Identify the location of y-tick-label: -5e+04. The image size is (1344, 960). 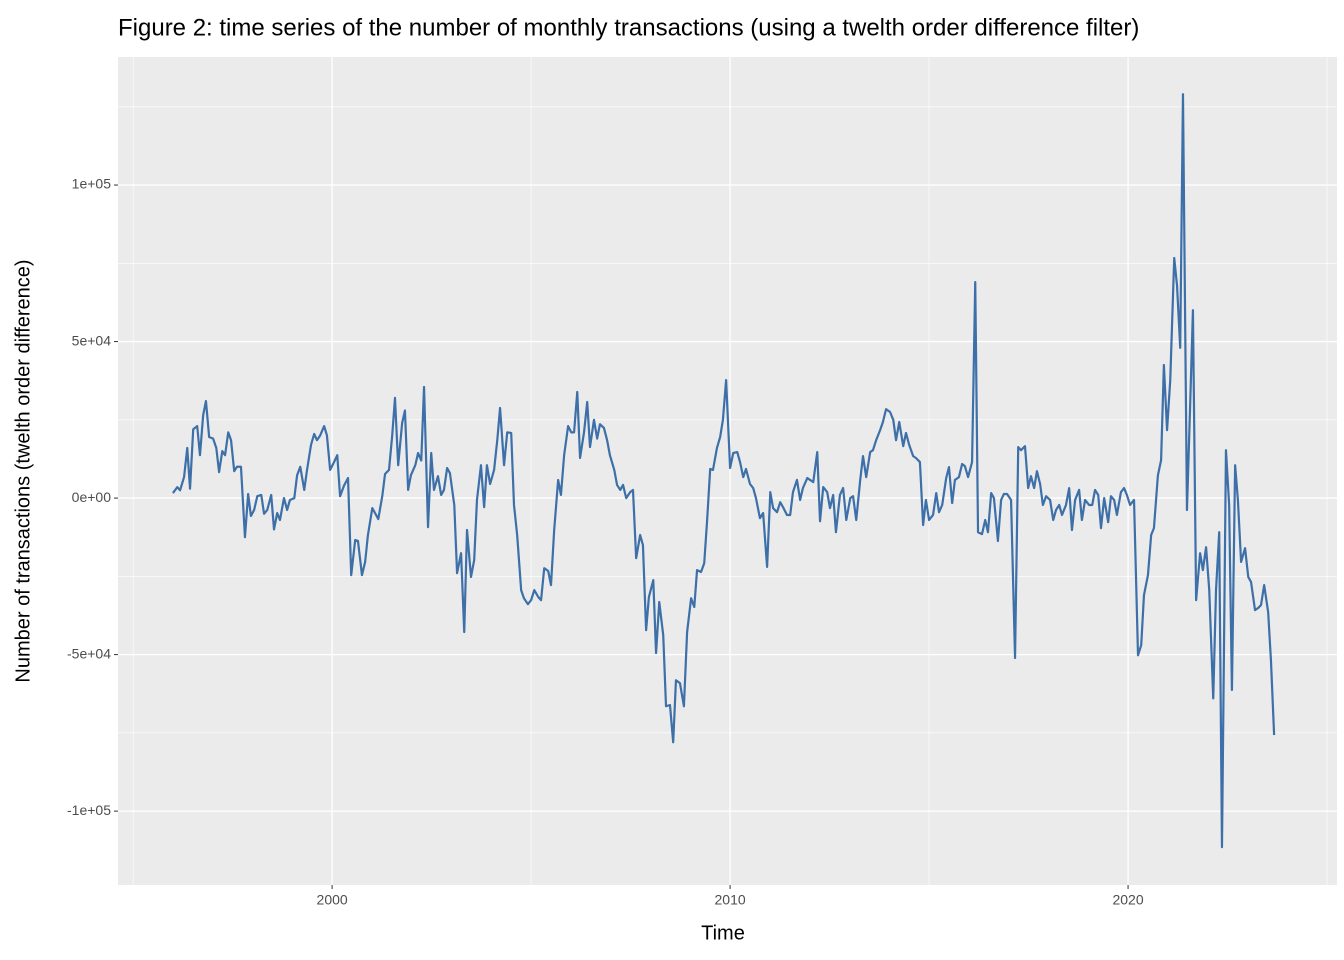
(89, 653).